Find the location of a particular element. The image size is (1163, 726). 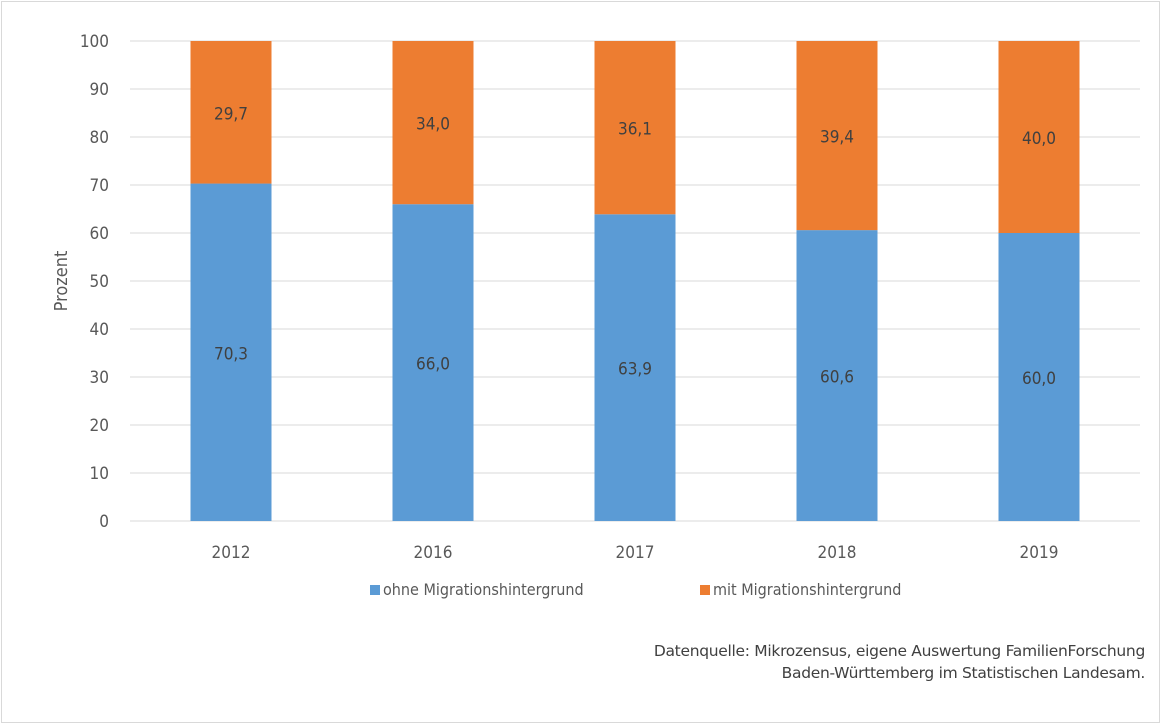

data-label: 29,7 is located at coordinates (231, 114).